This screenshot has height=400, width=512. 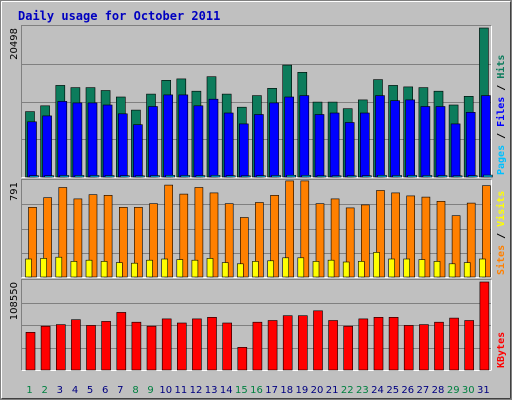 What do you see at coordinates (29, 390) in the screenshot?
I see `x-tick-label: 1` at bounding box center [29, 390].